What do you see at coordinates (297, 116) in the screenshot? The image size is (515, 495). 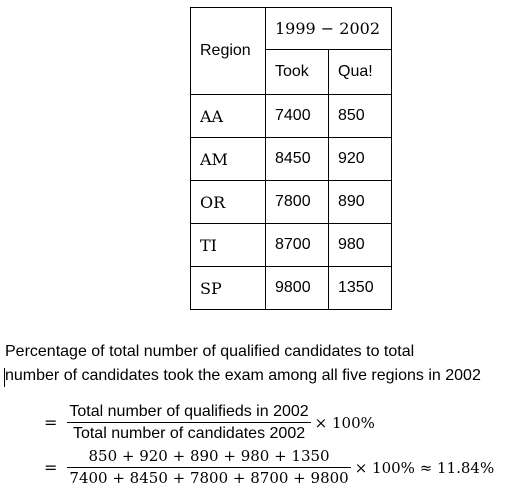 I see `cell-took: 7400` at bounding box center [297, 116].